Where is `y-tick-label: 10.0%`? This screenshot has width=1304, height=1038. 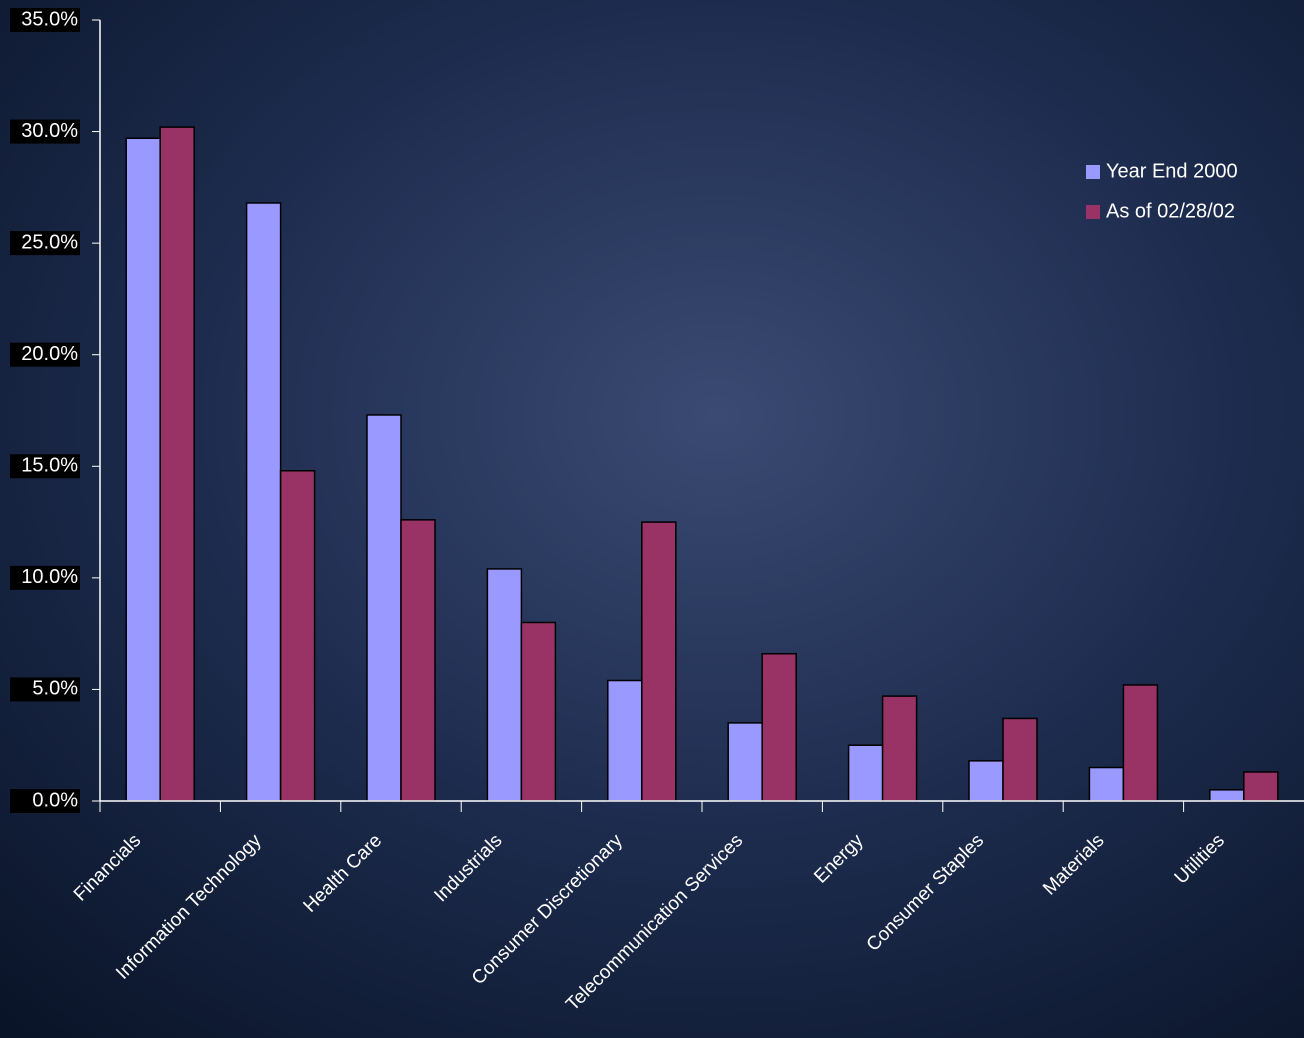 y-tick-label: 10.0% is located at coordinates (49, 577).